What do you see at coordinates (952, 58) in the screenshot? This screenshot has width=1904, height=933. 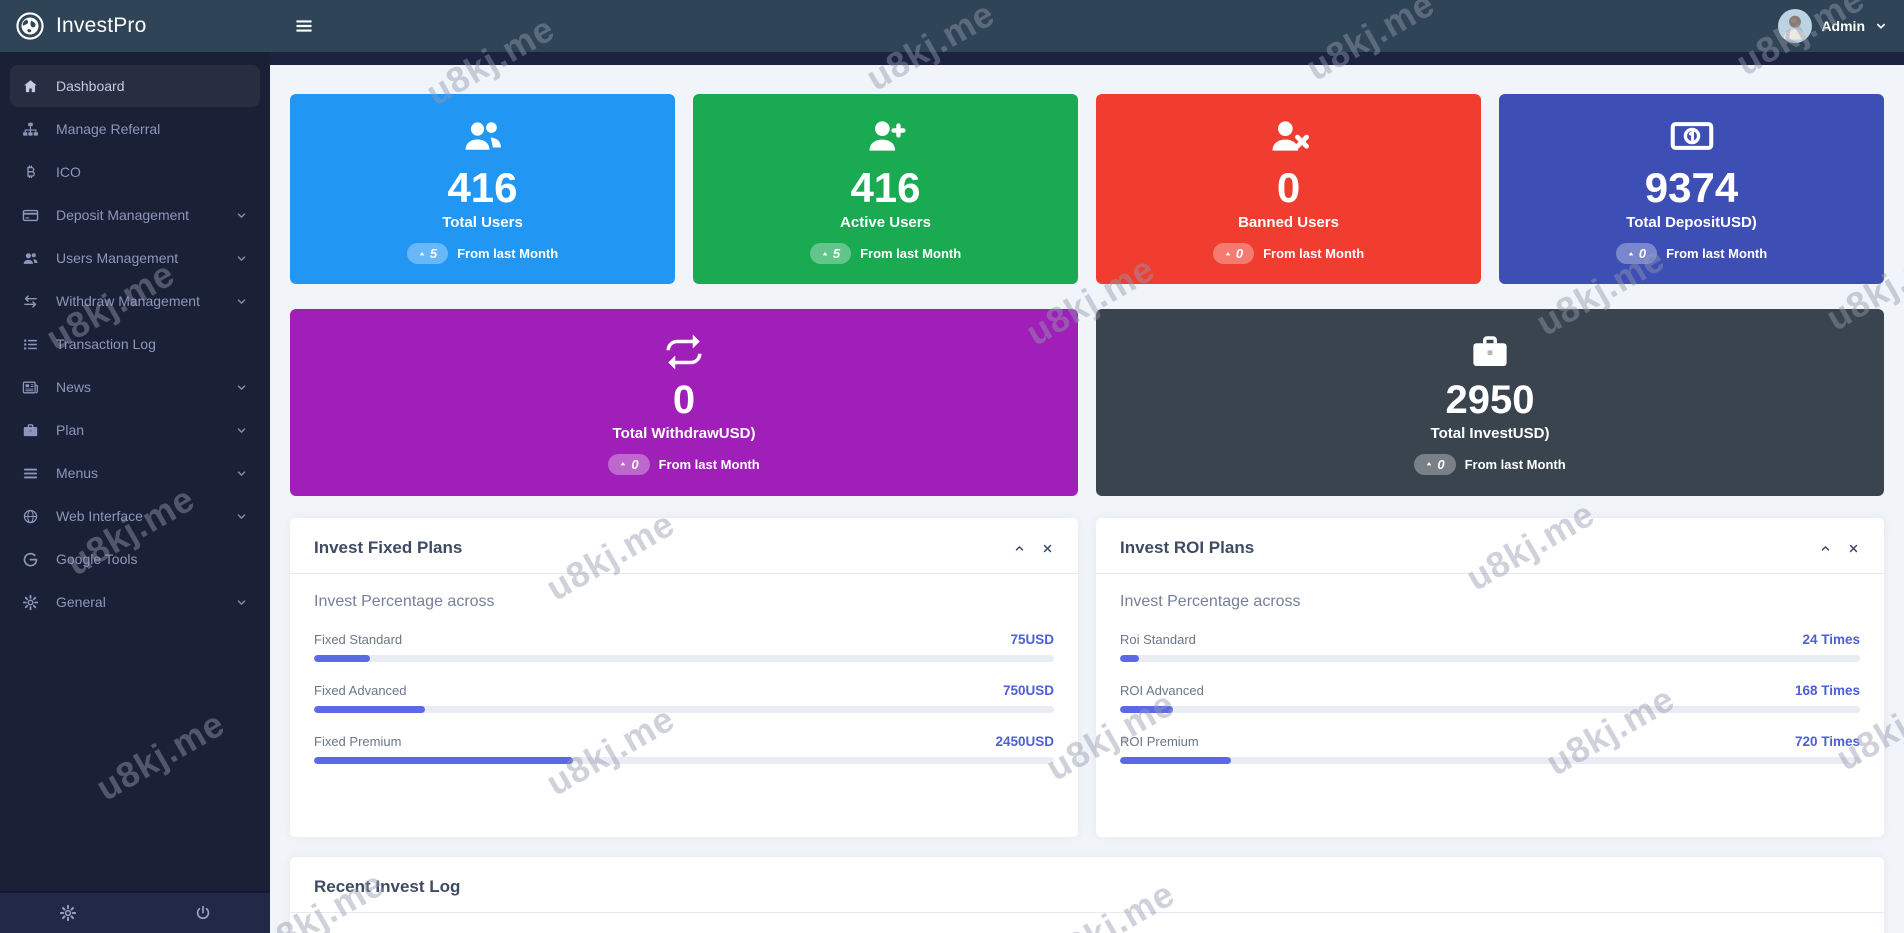 I see `topbar-shadow-band` at bounding box center [952, 58].